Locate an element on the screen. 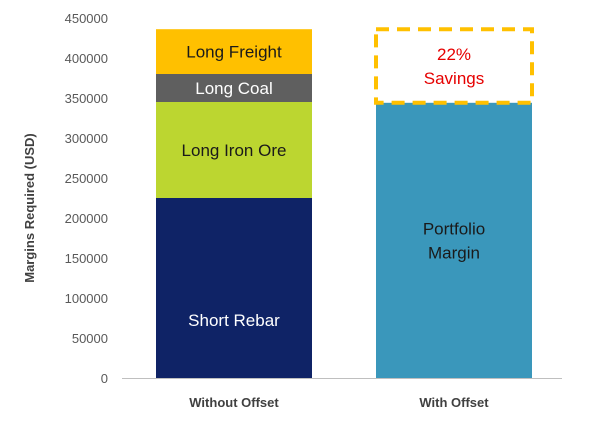 The image size is (592, 426). segment-label: Long Iron Ore is located at coordinates (234, 150).